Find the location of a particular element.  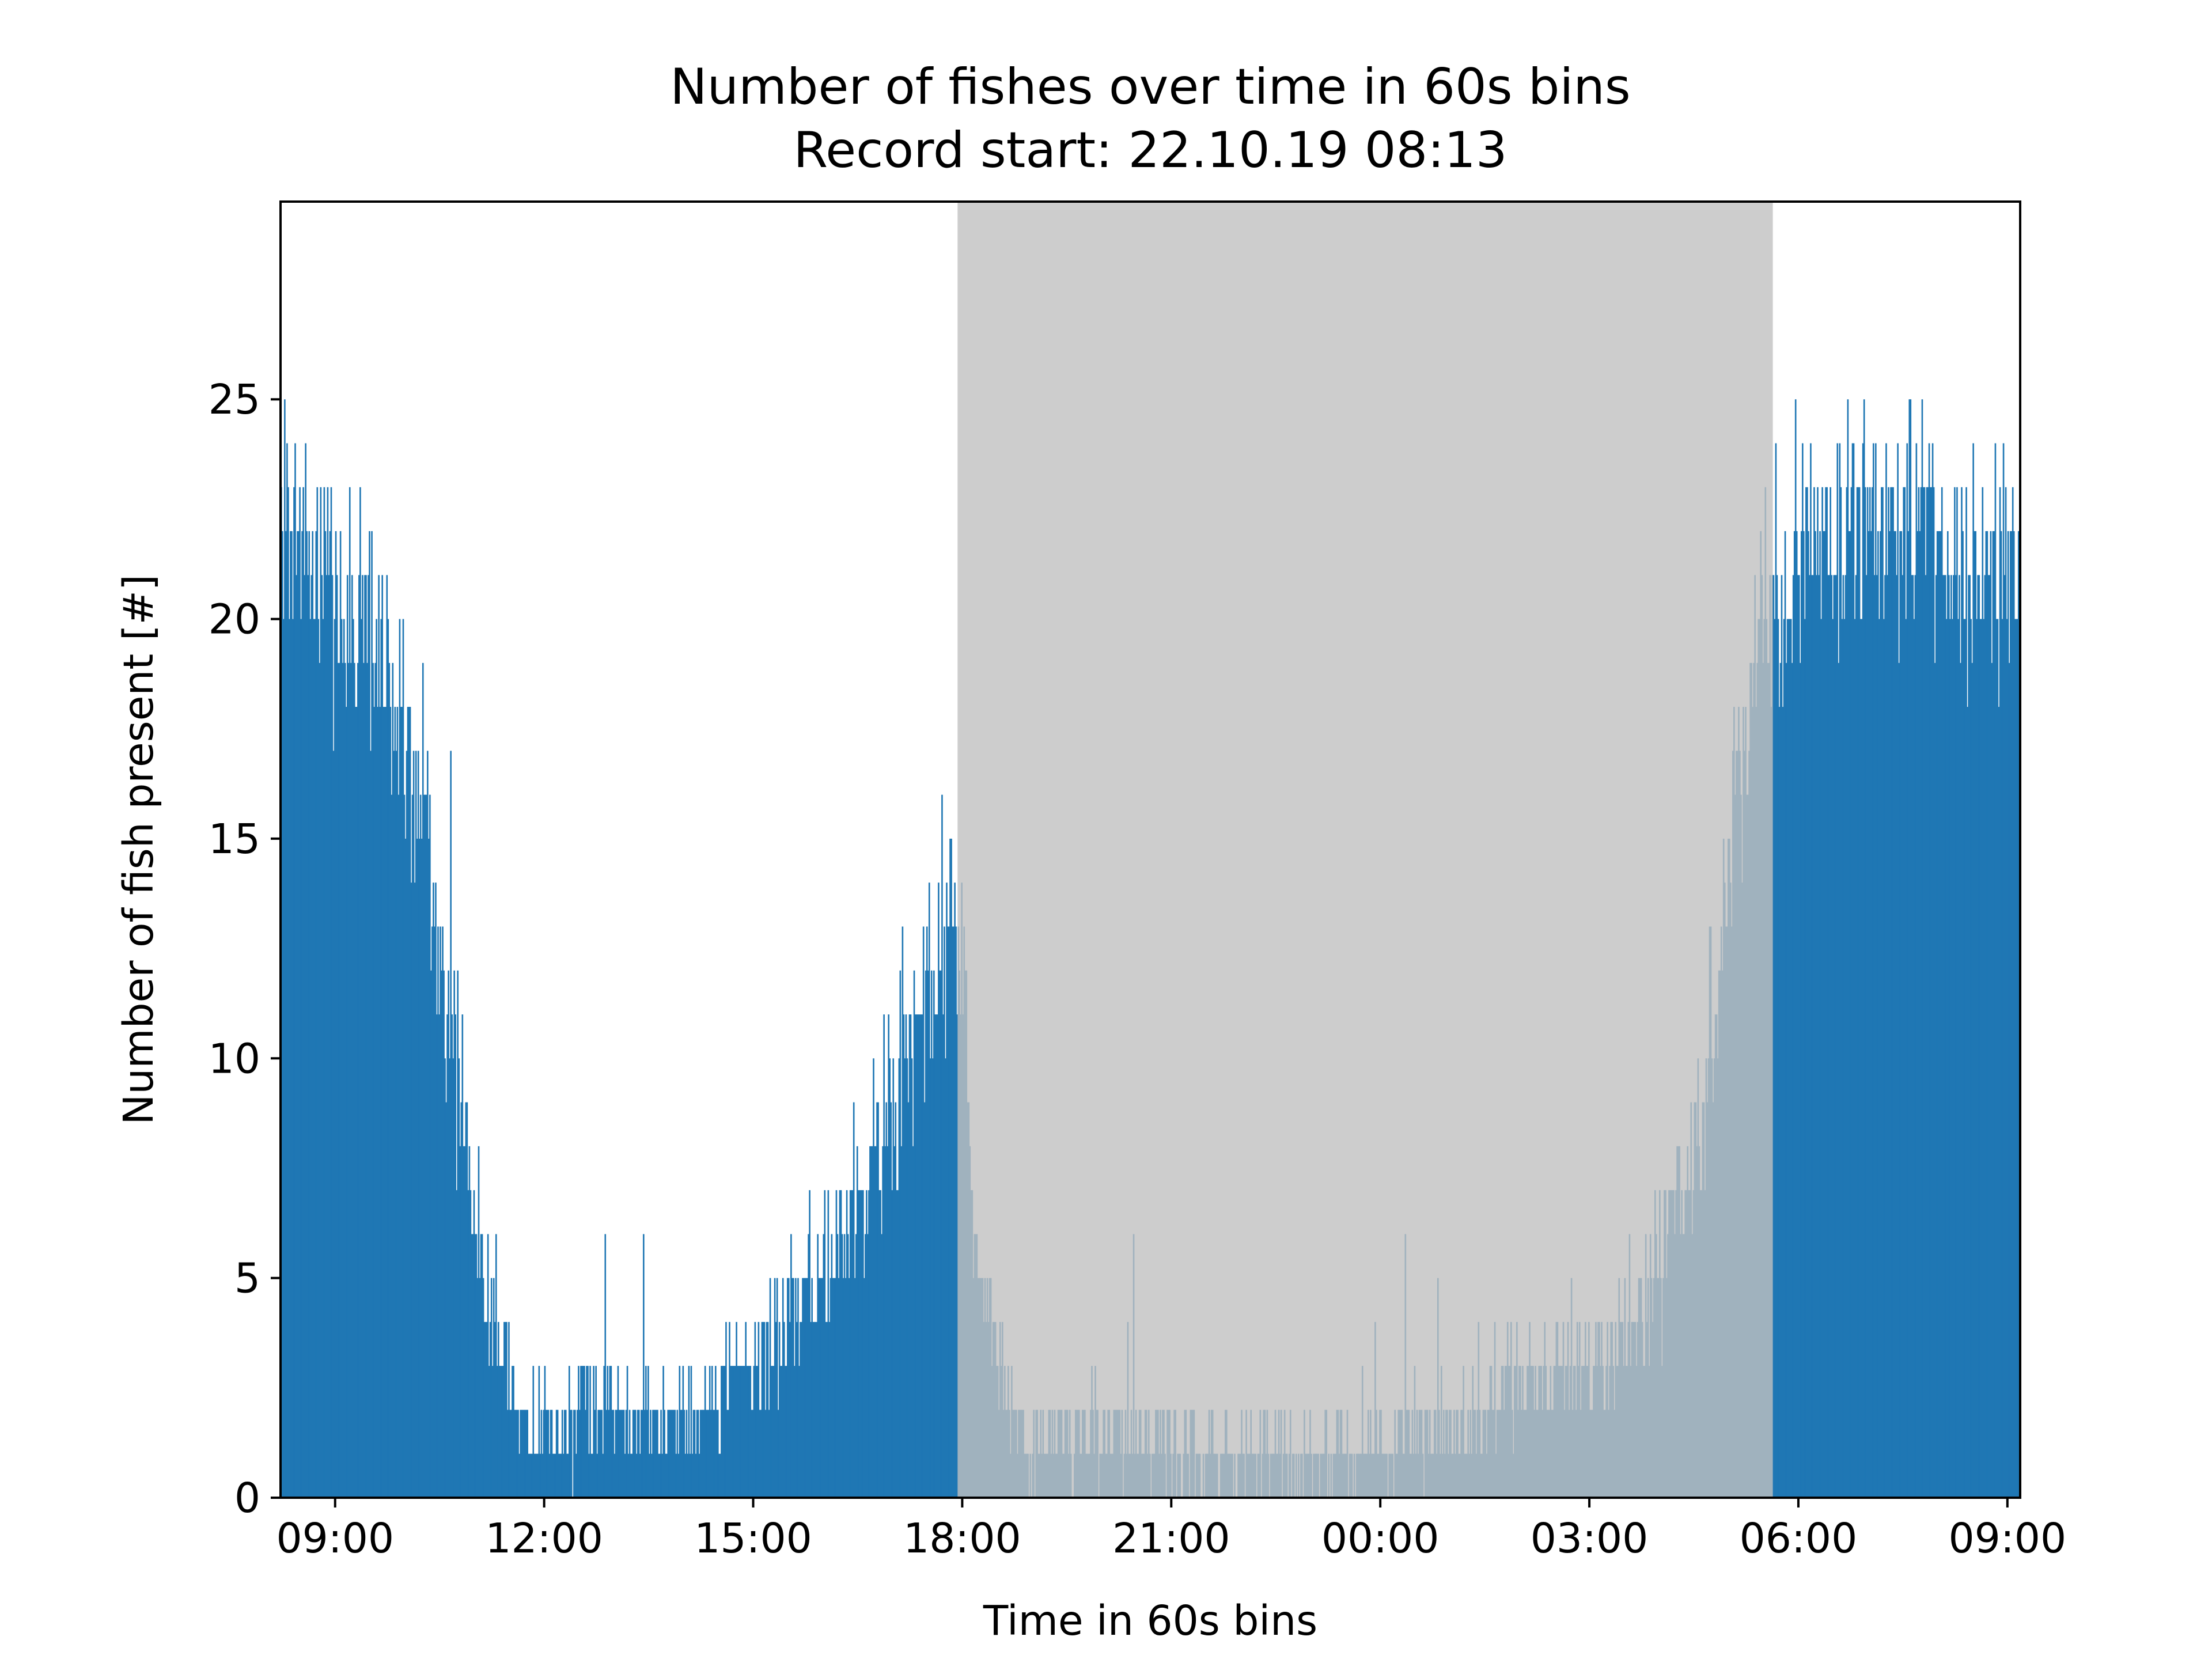

x-tick-label: 15:00 is located at coordinates (753, 1538).